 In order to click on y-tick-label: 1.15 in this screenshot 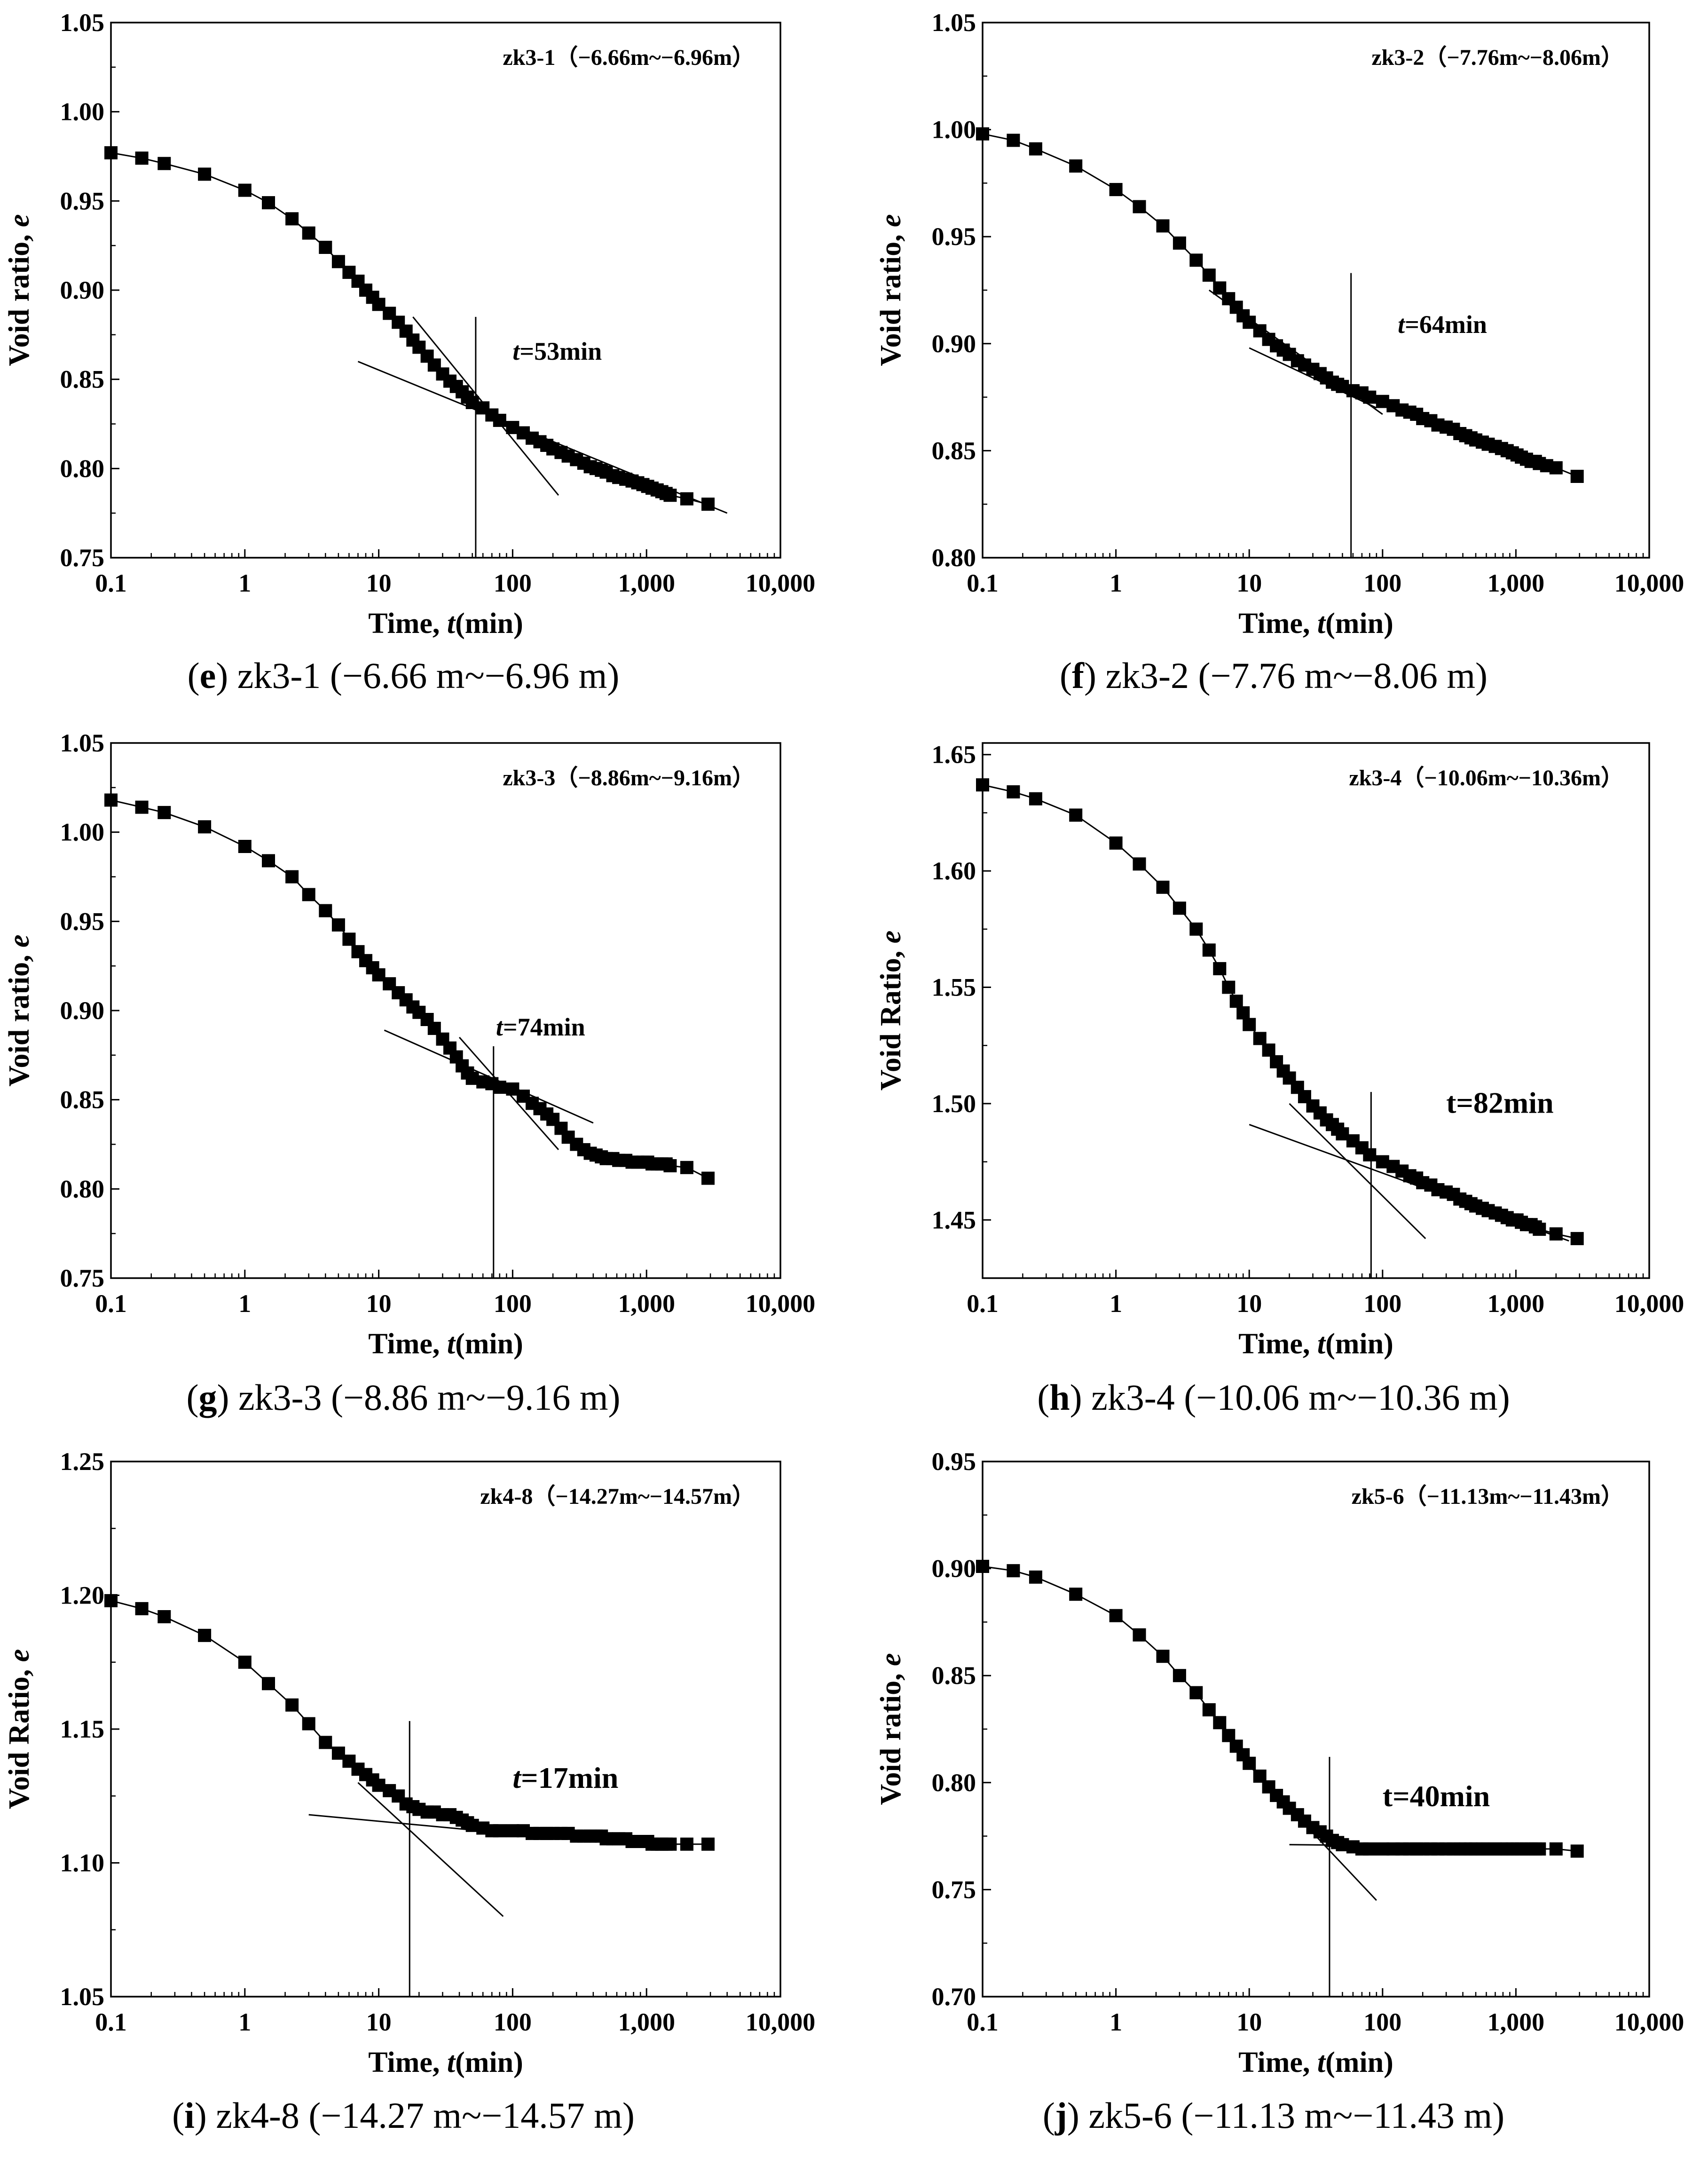, I will do `click(83, 1729)`.